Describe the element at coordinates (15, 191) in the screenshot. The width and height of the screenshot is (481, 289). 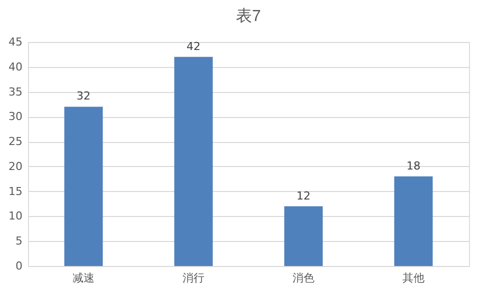
I see `y-tick-label: 15` at that location.